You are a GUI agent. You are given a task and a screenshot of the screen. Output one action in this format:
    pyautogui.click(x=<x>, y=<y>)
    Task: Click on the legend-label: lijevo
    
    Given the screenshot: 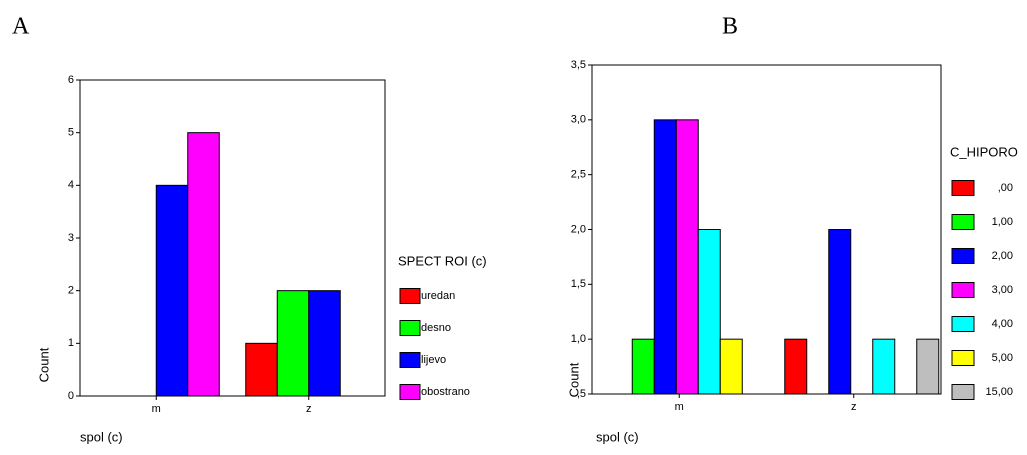 What is the action you would take?
    pyautogui.click(x=433, y=360)
    